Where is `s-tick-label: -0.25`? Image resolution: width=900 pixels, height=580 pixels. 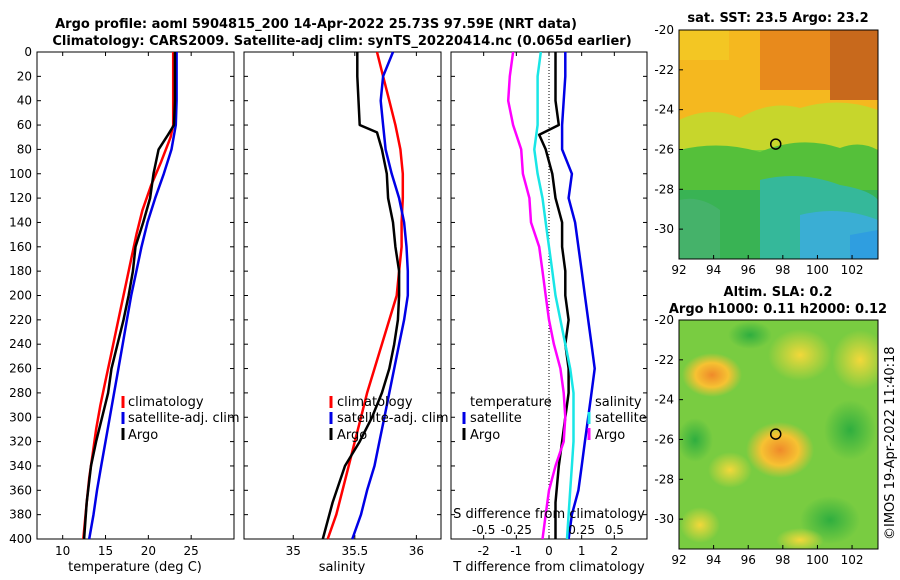 s-tick-label: -0.25 is located at coordinates (516, 530).